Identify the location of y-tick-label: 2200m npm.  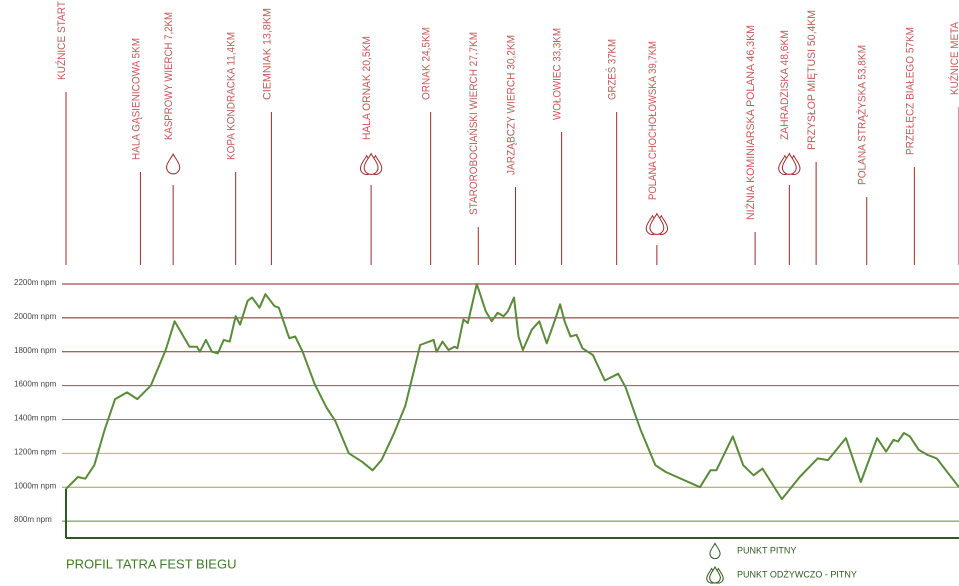
(35, 282).